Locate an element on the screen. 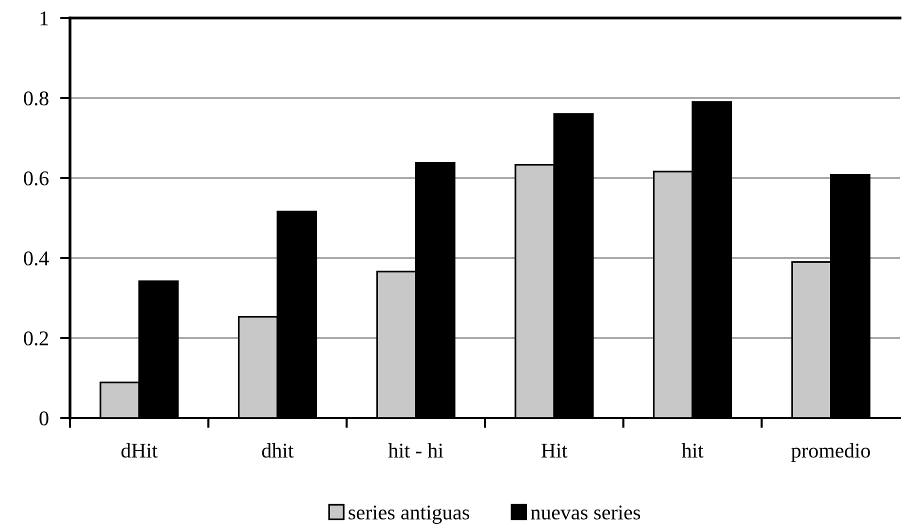  legend-label: series antiguas is located at coordinates (409, 515).